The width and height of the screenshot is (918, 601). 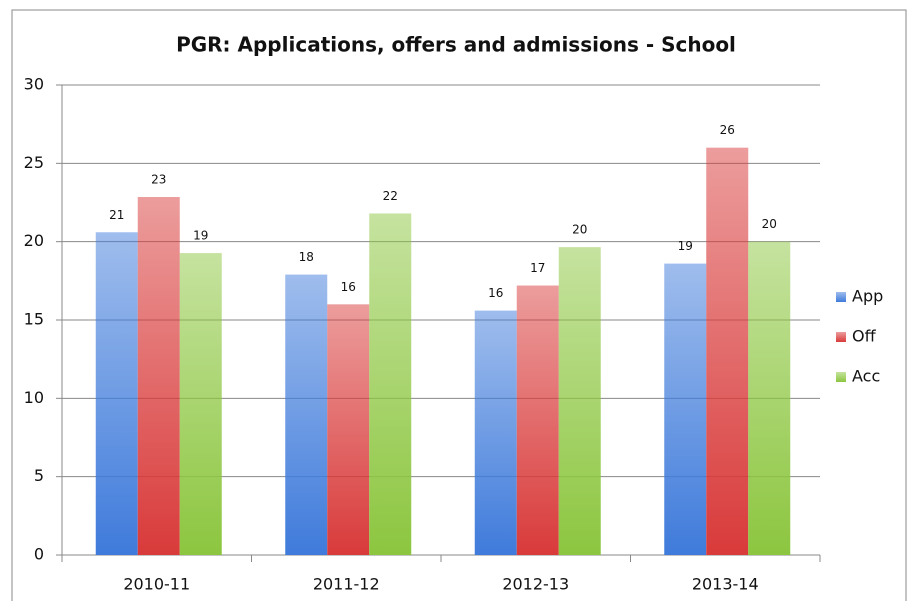 I want to click on legend-label: App, so click(x=867, y=296).